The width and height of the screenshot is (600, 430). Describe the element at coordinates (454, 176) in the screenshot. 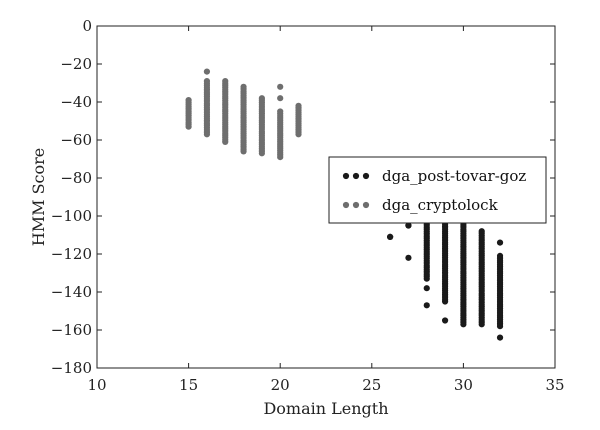

I see `legend-label: dga_post-tovar-goz` at that location.